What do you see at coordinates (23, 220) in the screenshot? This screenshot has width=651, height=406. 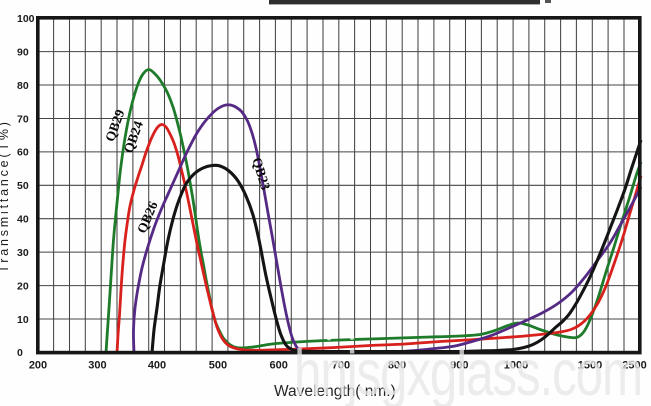 I see `svg-text: 40` at bounding box center [23, 220].